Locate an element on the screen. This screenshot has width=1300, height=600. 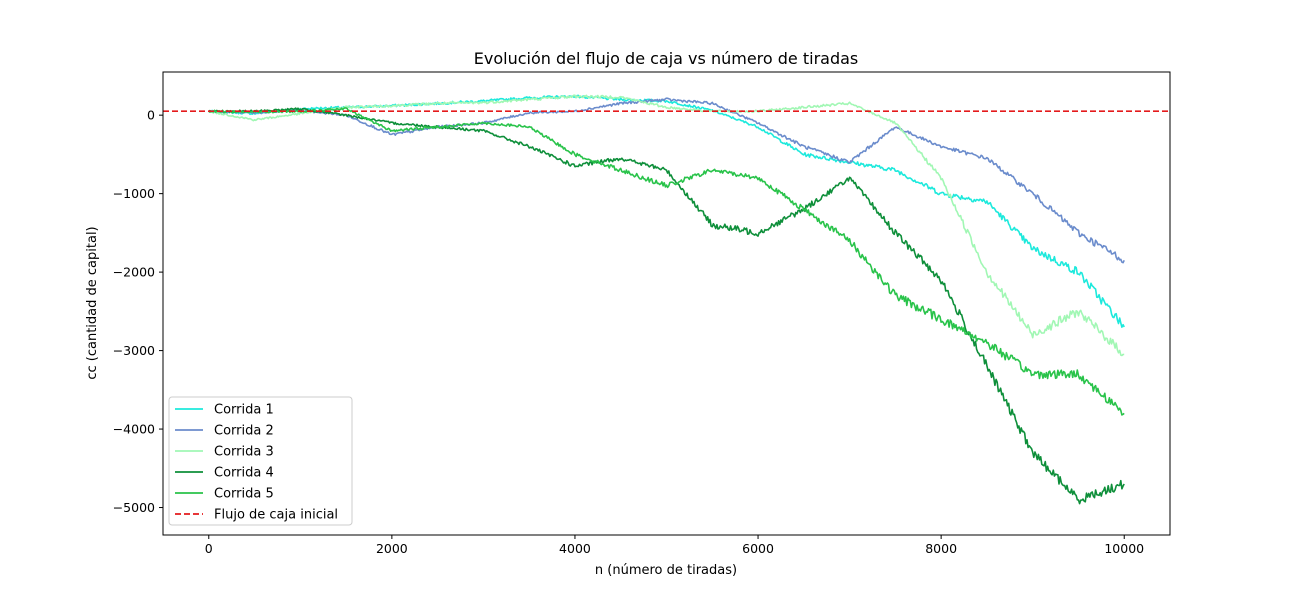
y-tick-label: −4000 is located at coordinates (134, 429).